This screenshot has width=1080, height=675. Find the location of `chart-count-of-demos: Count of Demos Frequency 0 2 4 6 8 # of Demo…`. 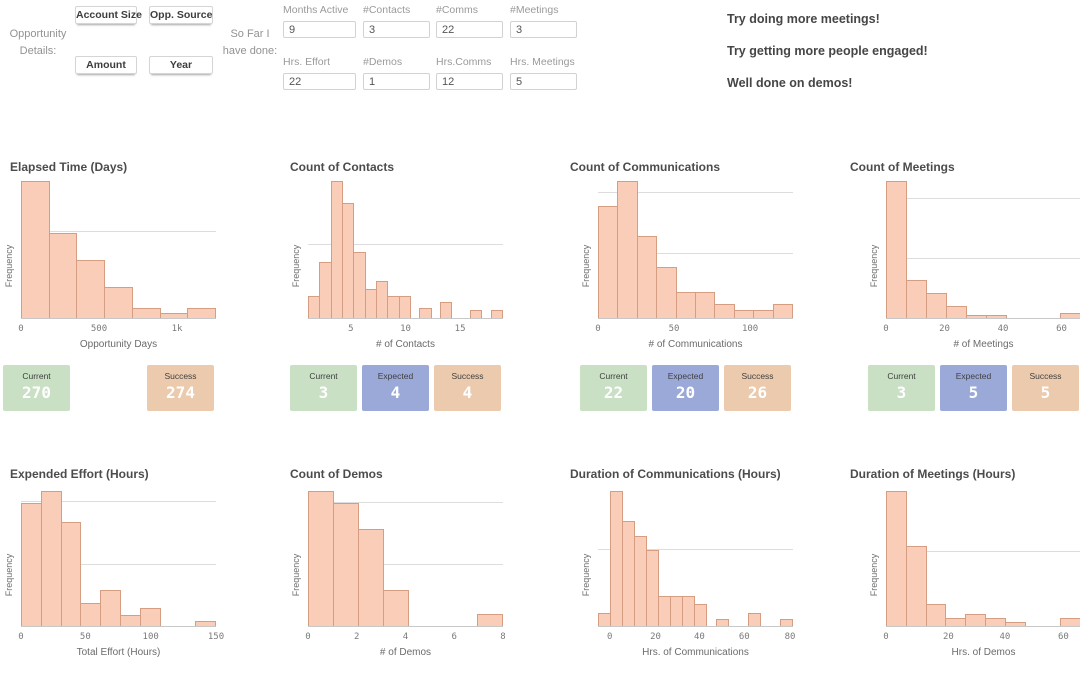

chart-count-of-demos: Count of Demos Frequency 0 2 4 6 8 # of Demo… is located at coordinates (415, 567).